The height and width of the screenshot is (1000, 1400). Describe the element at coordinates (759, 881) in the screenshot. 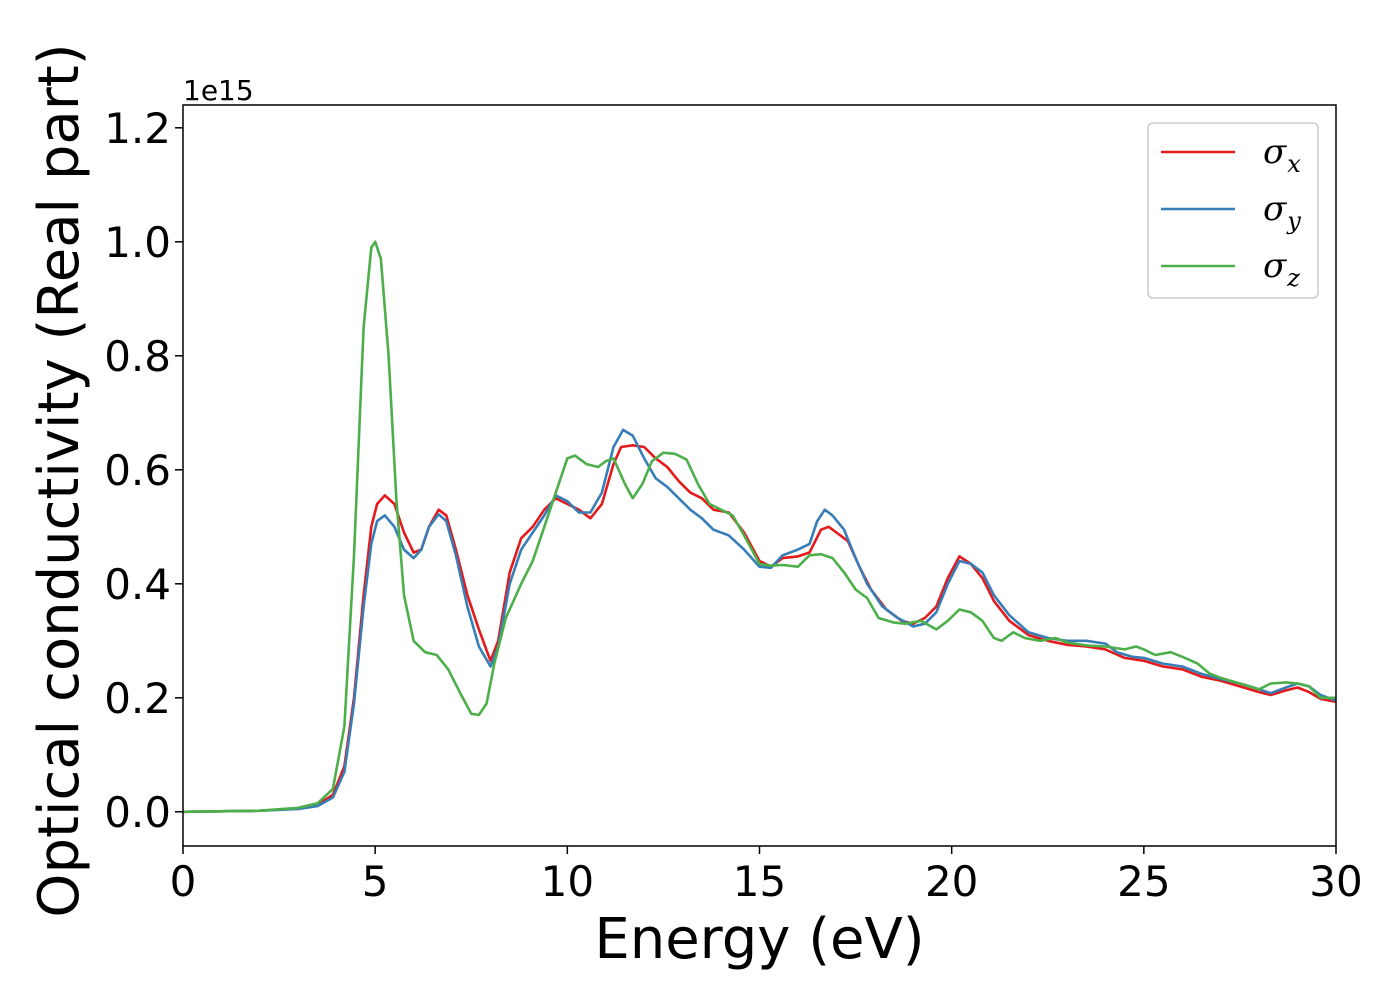

I see `x-tick-label: 15` at that location.